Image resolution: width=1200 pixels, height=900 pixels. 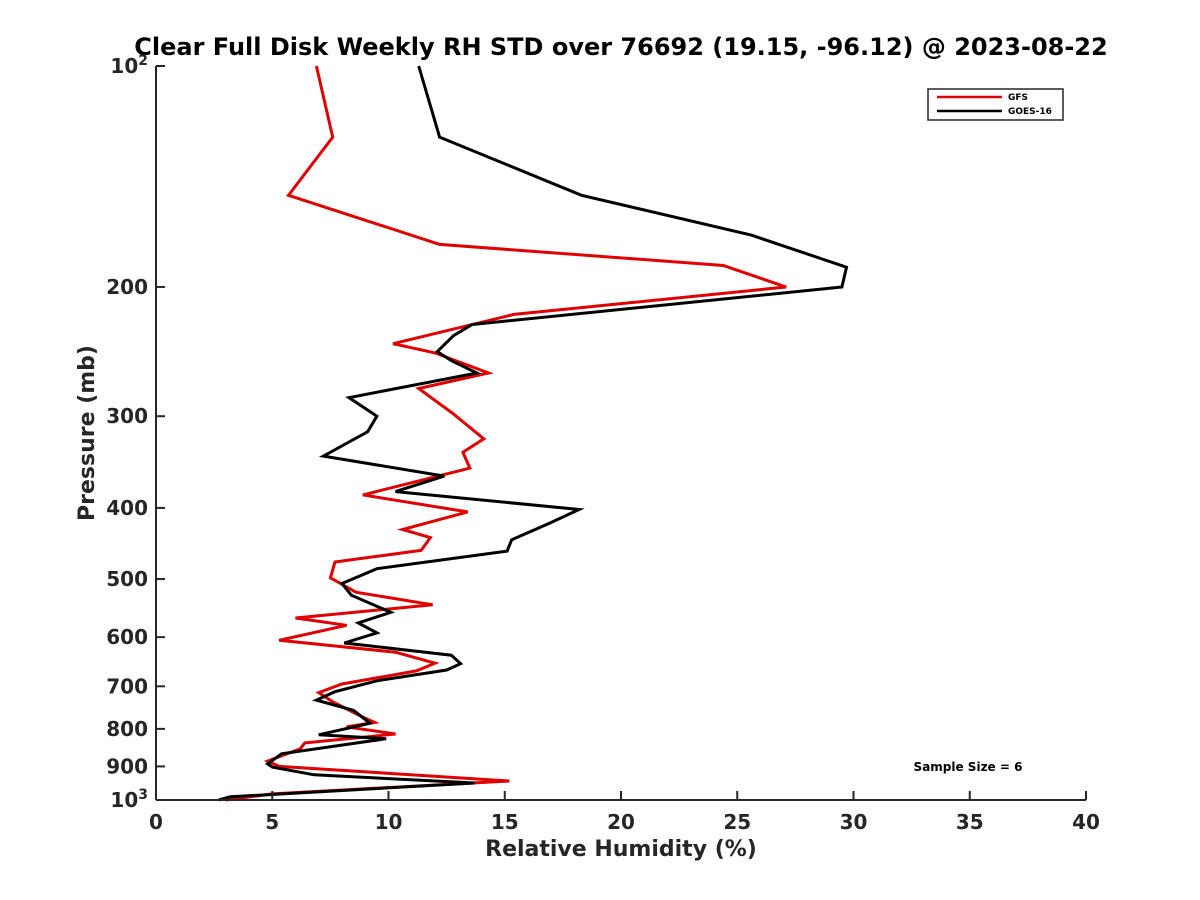 What do you see at coordinates (127, 287) in the screenshot?
I see `y-tick-label: 200` at bounding box center [127, 287].